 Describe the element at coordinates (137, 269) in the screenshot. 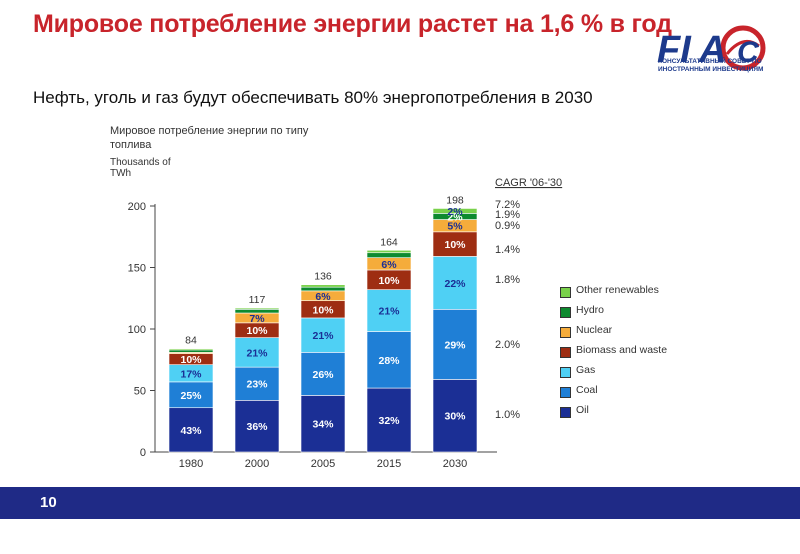

I see `y-tick-label: 150` at that location.